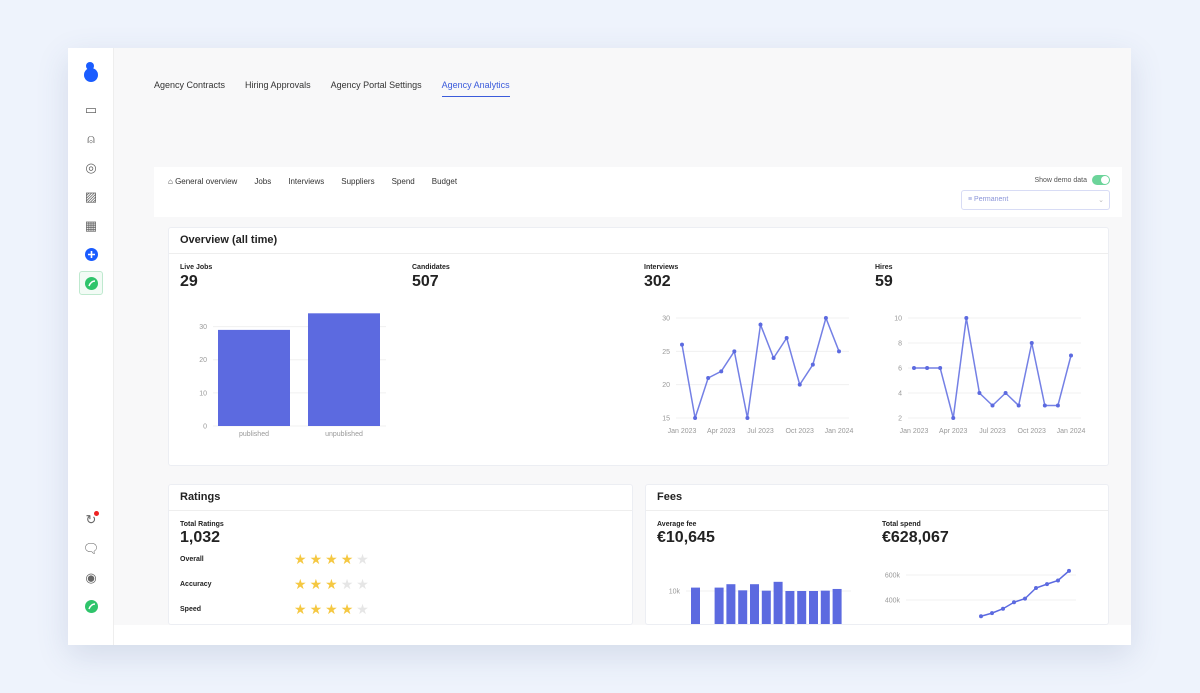 The image size is (1200, 693). I want to click on briefcase-icon: ▭, so click(91, 109).